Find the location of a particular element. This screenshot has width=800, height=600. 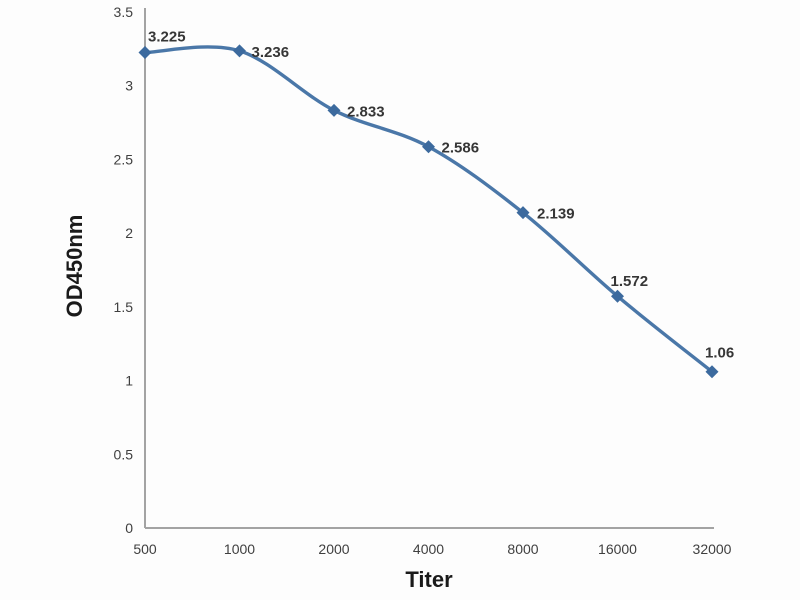

y-axis-tick-labels: 0 0.5 1 1.5 2 2.5 3 3.5 is located at coordinates (124, 270).